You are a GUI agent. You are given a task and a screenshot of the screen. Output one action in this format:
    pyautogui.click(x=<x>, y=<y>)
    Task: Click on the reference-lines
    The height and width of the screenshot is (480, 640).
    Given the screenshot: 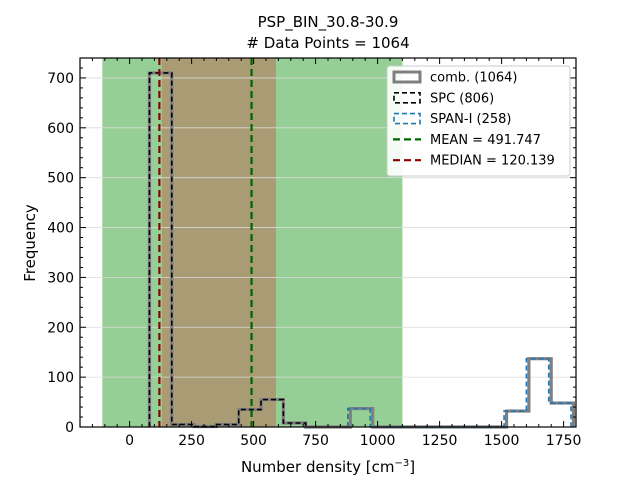 What is the action you would take?
    pyautogui.click(x=205, y=242)
    